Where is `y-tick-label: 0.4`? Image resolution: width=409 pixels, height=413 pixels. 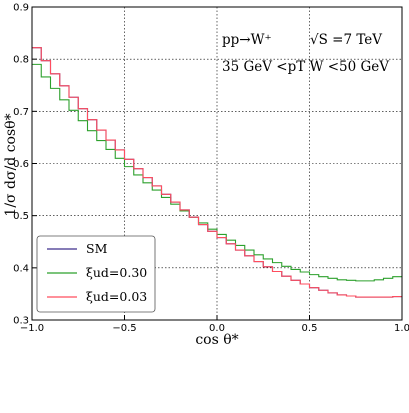
y-tick-label: 0.4 is located at coordinates (21, 268).